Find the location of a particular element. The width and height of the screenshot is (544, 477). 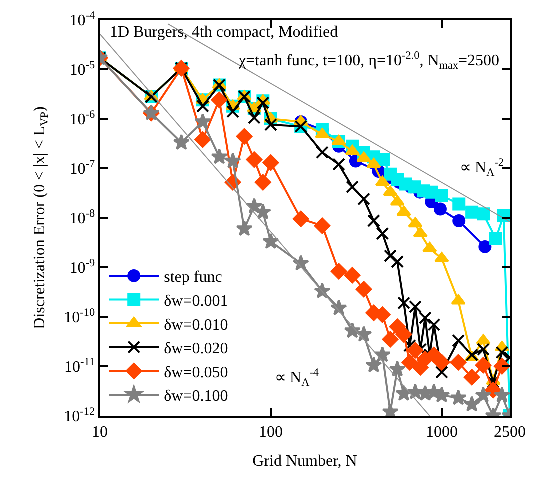

x-tick-label: 100 is located at coordinates (270, 432).